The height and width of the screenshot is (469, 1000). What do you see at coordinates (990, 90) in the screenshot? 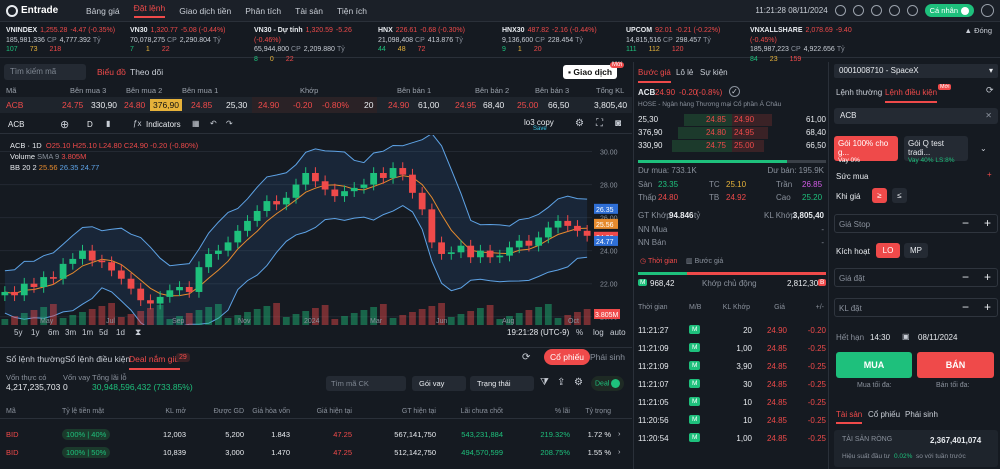
I see `refresh-order-icon: ⟳` at bounding box center [990, 90].